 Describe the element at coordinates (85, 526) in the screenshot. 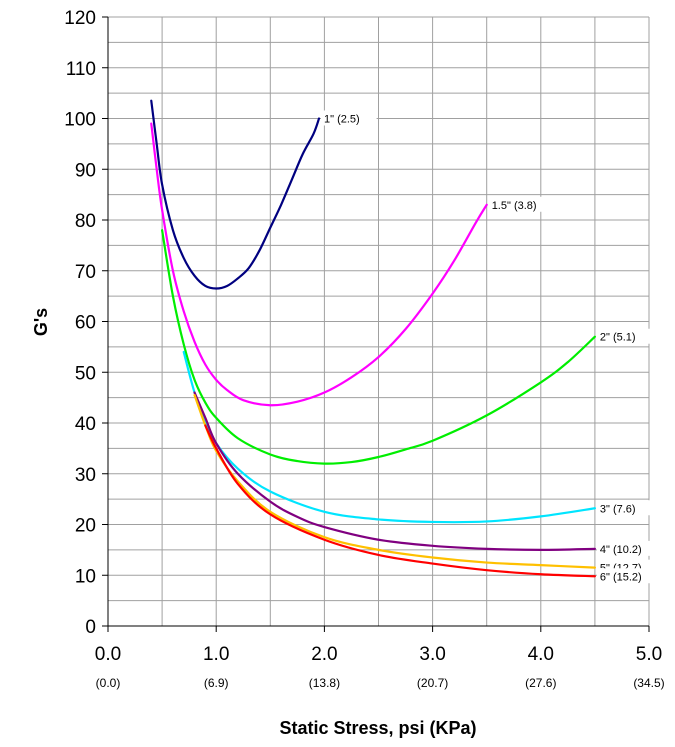

I see `y-tick-label: 20` at that location.